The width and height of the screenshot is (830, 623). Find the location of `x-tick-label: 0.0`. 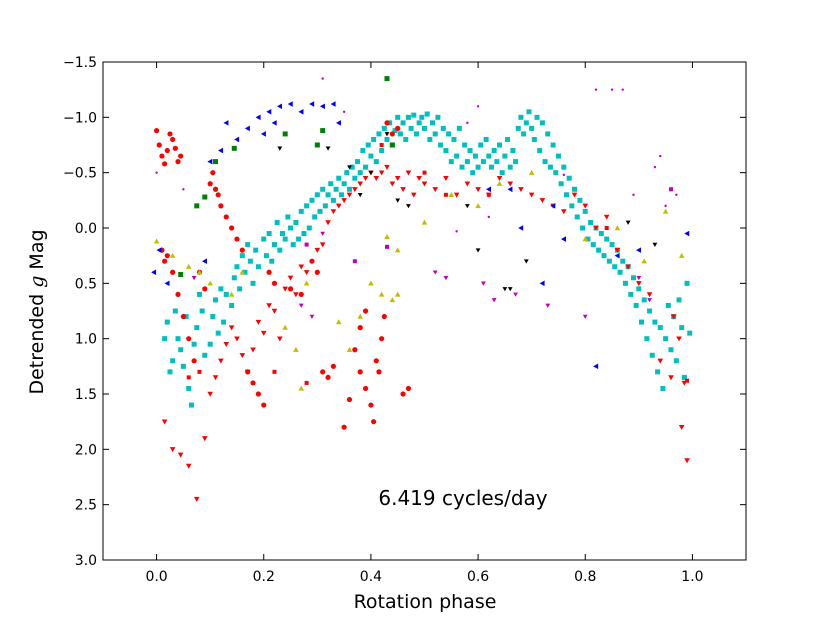

x-tick-label: 0.0 is located at coordinates (156, 577).